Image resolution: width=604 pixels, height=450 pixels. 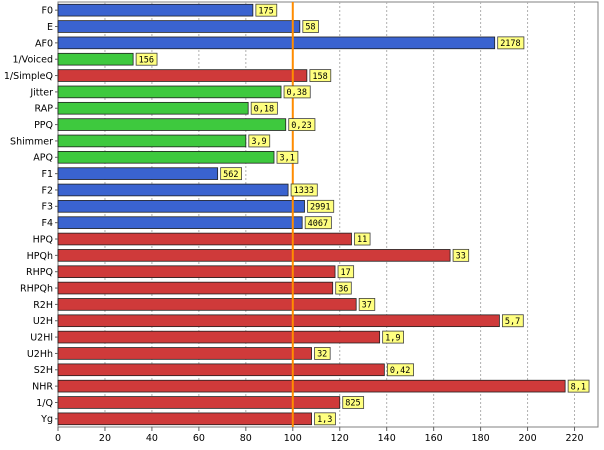 I want to click on x-tick-label: 120, so click(x=340, y=438).